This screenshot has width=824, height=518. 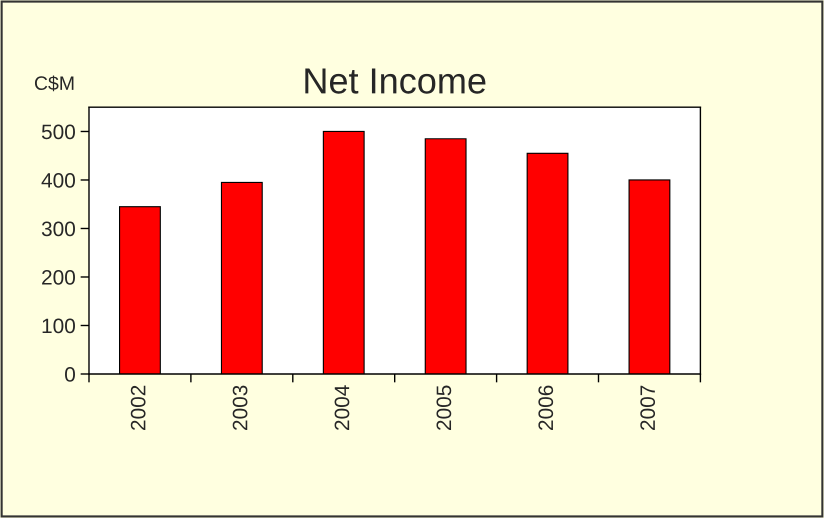 I want to click on y-tick-label: 200, so click(x=58, y=277).